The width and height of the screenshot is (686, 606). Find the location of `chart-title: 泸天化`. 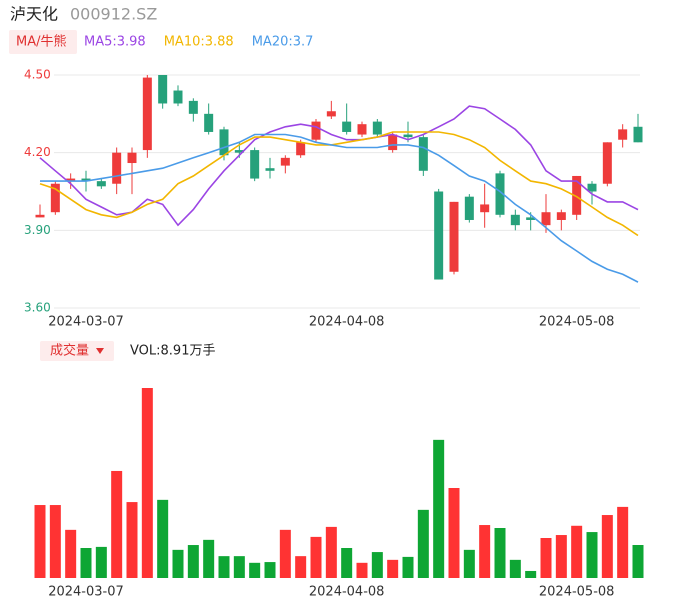

chart-title: 泸天化 is located at coordinates (34, 14).